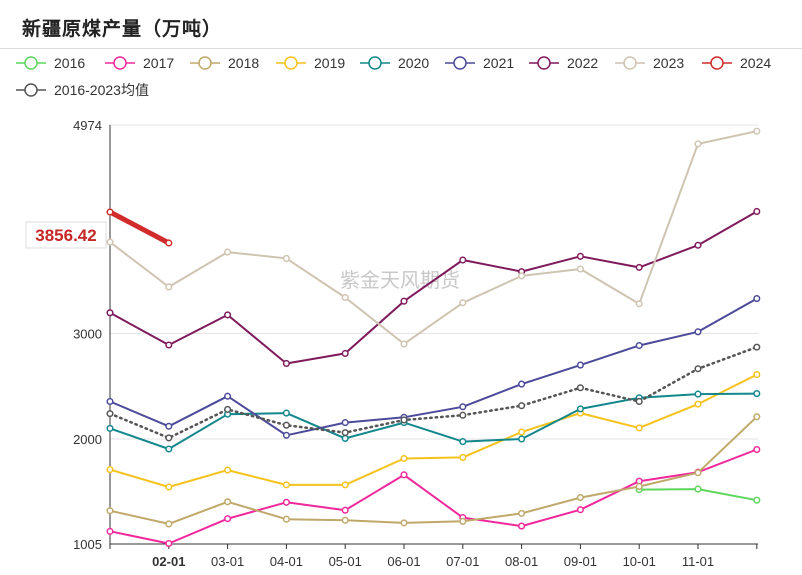 The height and width of the screenshot is (575, 802). I want to click on legend-item: 2024, so click(736, 63).